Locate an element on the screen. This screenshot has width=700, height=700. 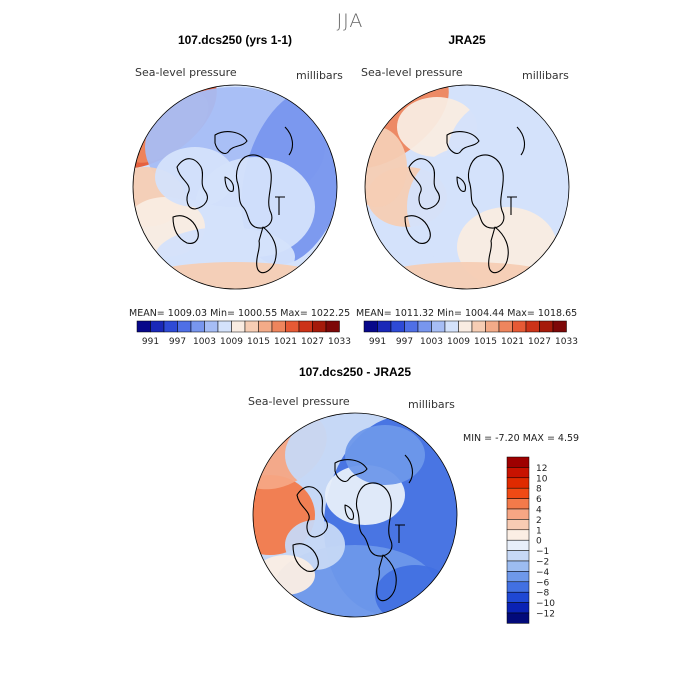
stats-max: 4.59 is located at coordinates (568, 438).